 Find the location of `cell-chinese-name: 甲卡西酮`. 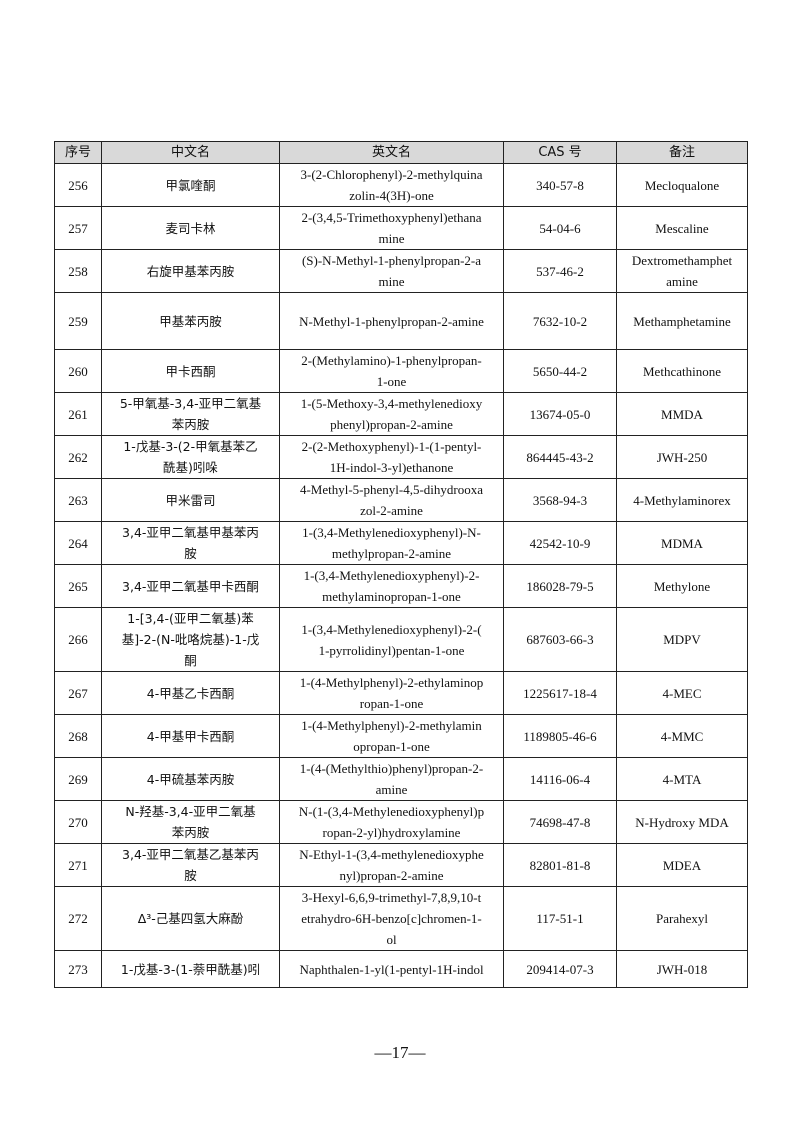

cell-chinese-name: 甲卡西酮 is located at coordinates (190, 371).